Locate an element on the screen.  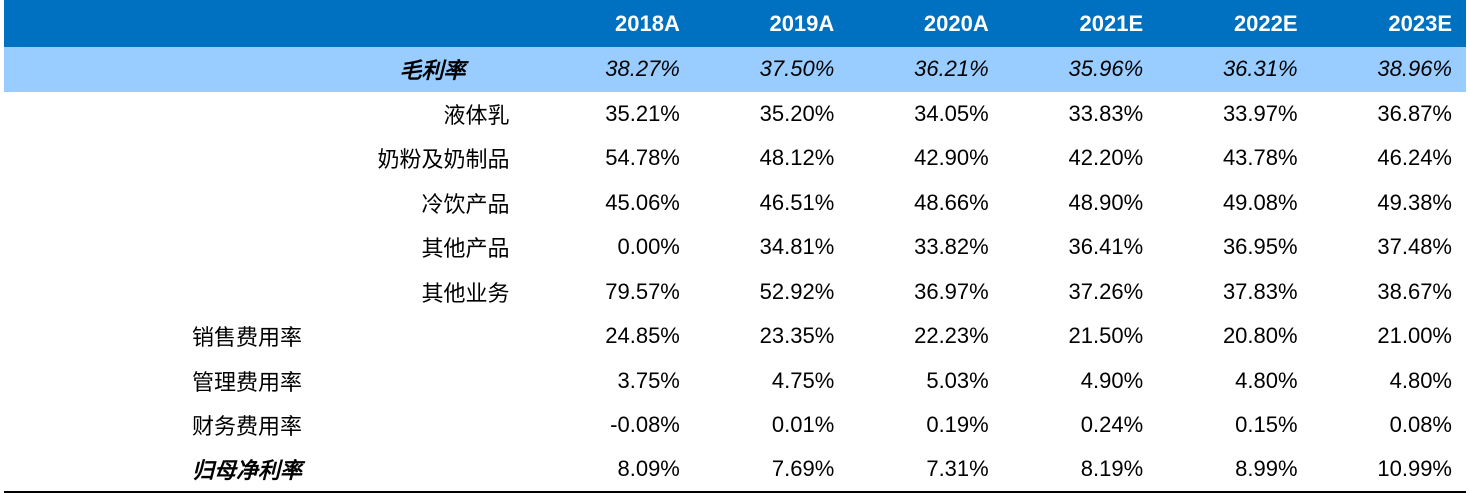
table-cell: 33.82% is located at coordinates (951, 247).